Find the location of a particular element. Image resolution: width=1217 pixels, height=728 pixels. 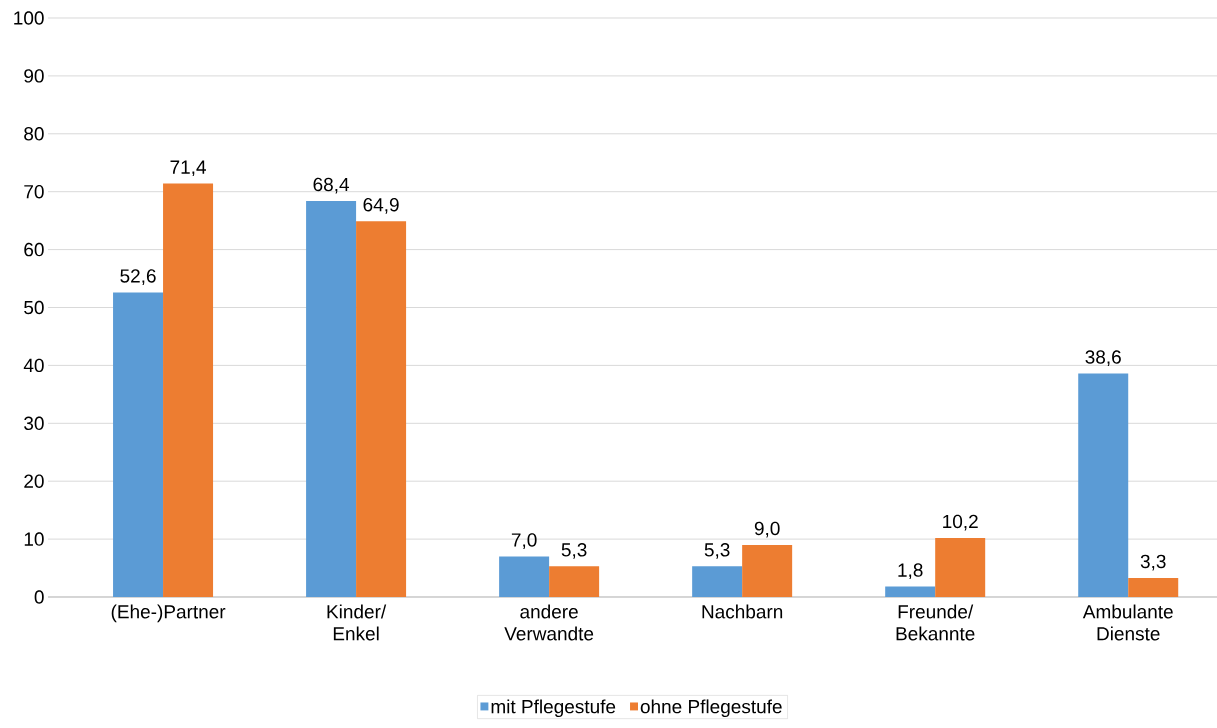

y-tick-label: 0 is located at coordinates (39, 597).